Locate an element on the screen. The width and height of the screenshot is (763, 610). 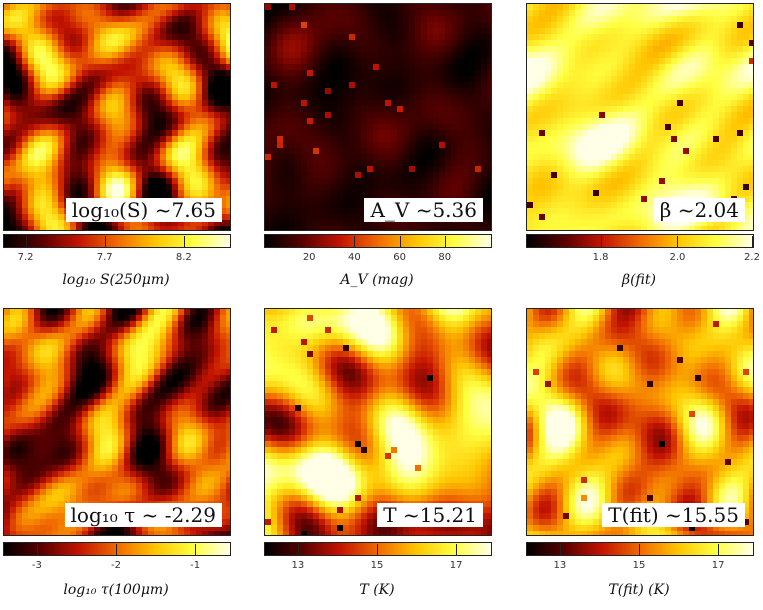
colorbar-t is located at coordinates (378, 549).